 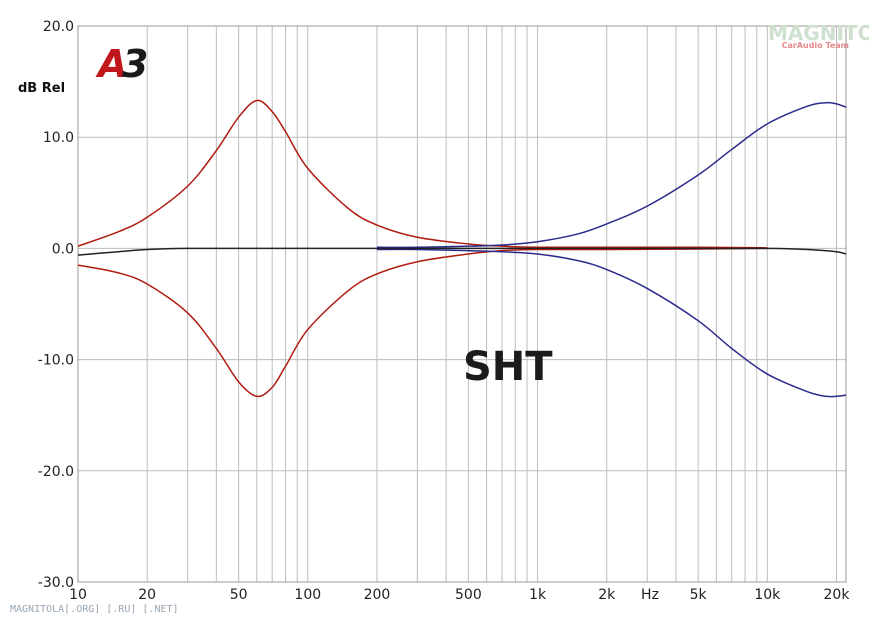 What do you see at coordinates (508, 367) in the screenshot?
I see `chart-annotation: SHT` at bounding box center [508, 367].